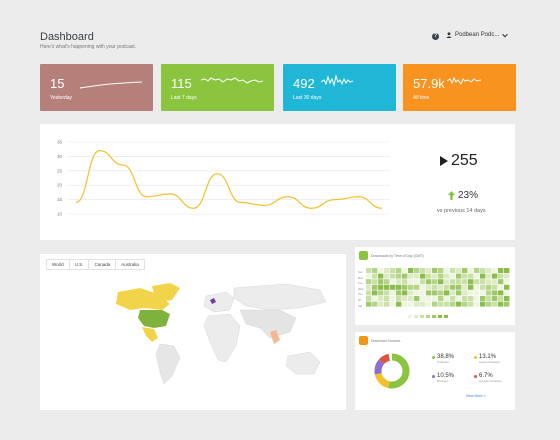 This screenshot has height=440, width=560. I want to click on download-sources-panel, so click(435, 371).